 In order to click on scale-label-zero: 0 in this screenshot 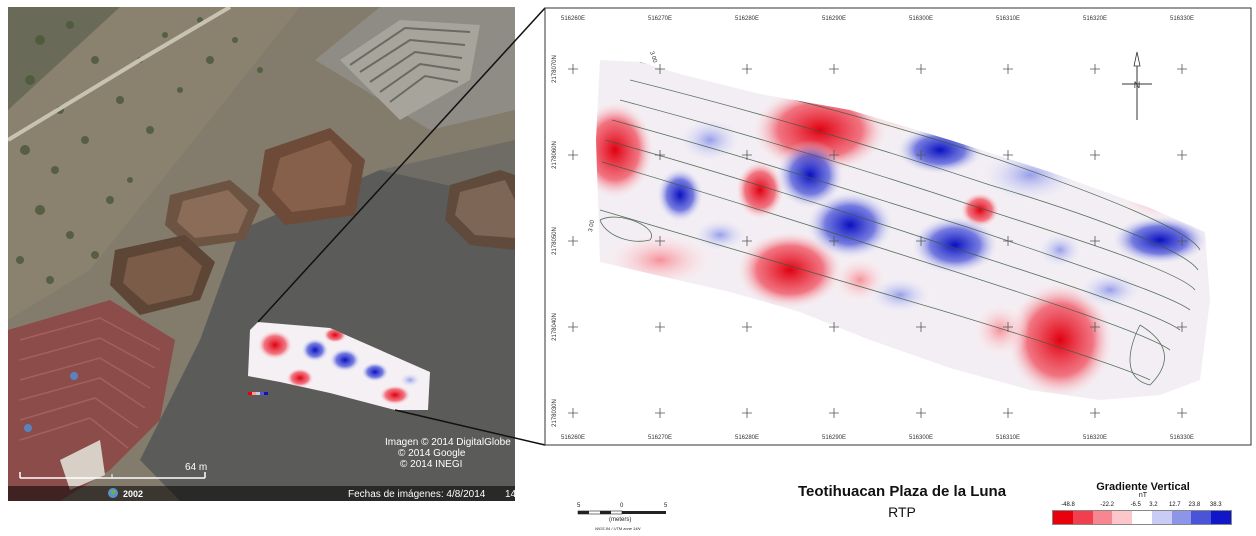, I will do `click(622, 506)`.